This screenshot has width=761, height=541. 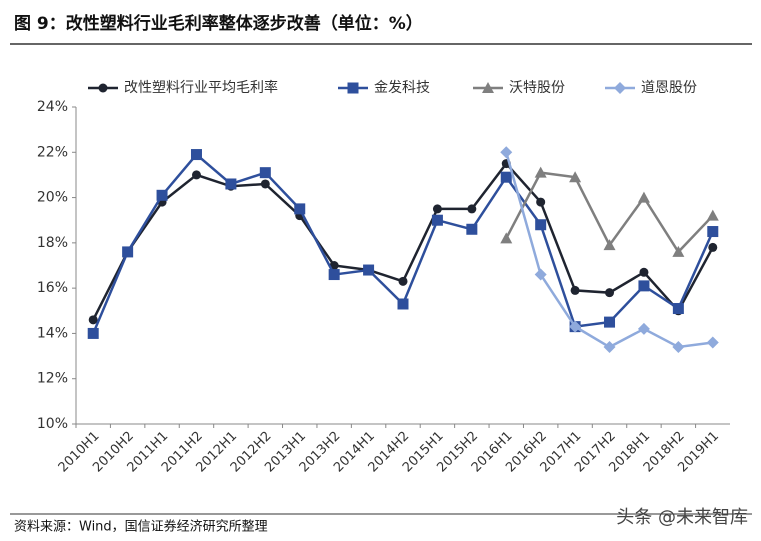 I want to click on y-tick-label: 22%, so click(x=52, y=152).